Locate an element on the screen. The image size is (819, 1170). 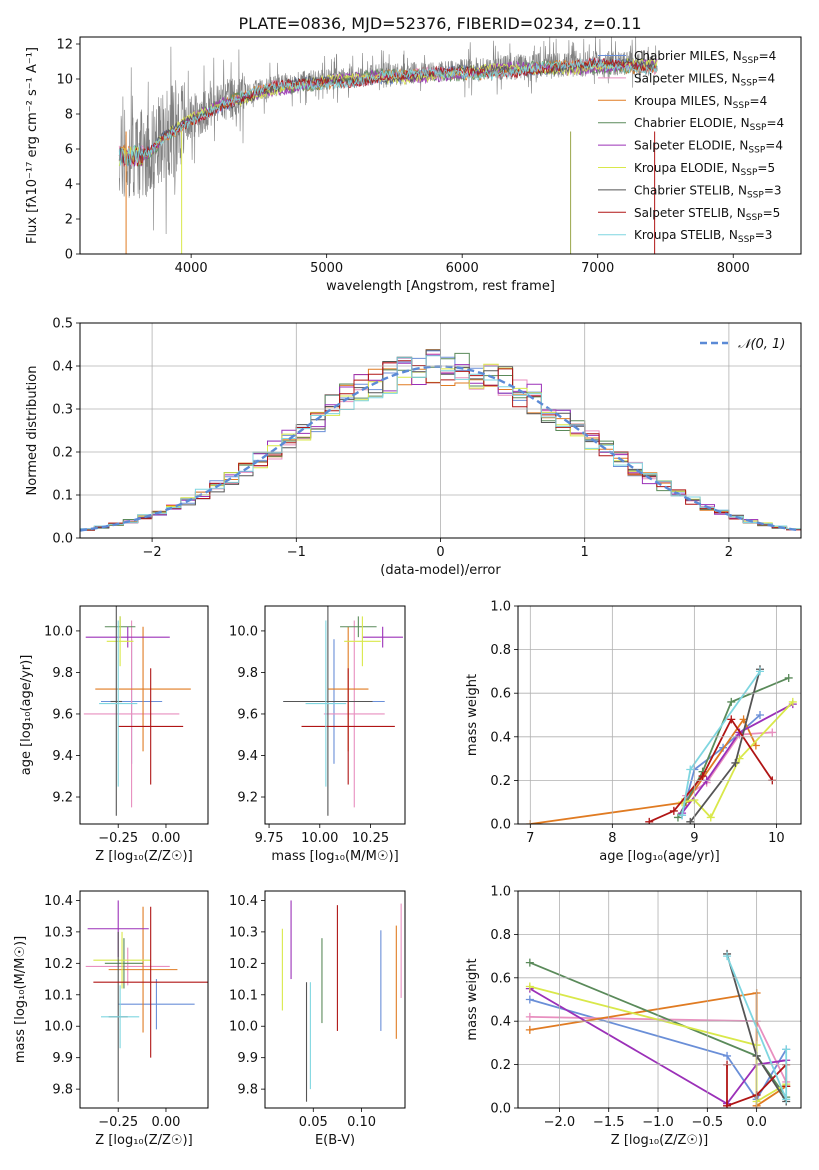
x-axis-label: mass [log₁₀(M/M☉)] is located at coordinates (334, 856).